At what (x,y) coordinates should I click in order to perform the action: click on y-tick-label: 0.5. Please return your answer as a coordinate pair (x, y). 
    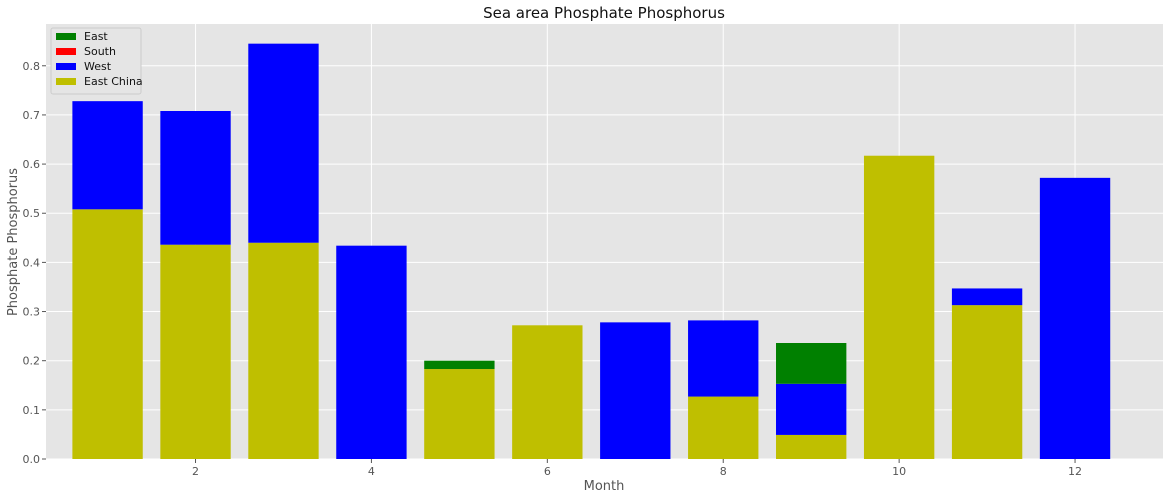
    Looking at the image, I should click on (32, 213).